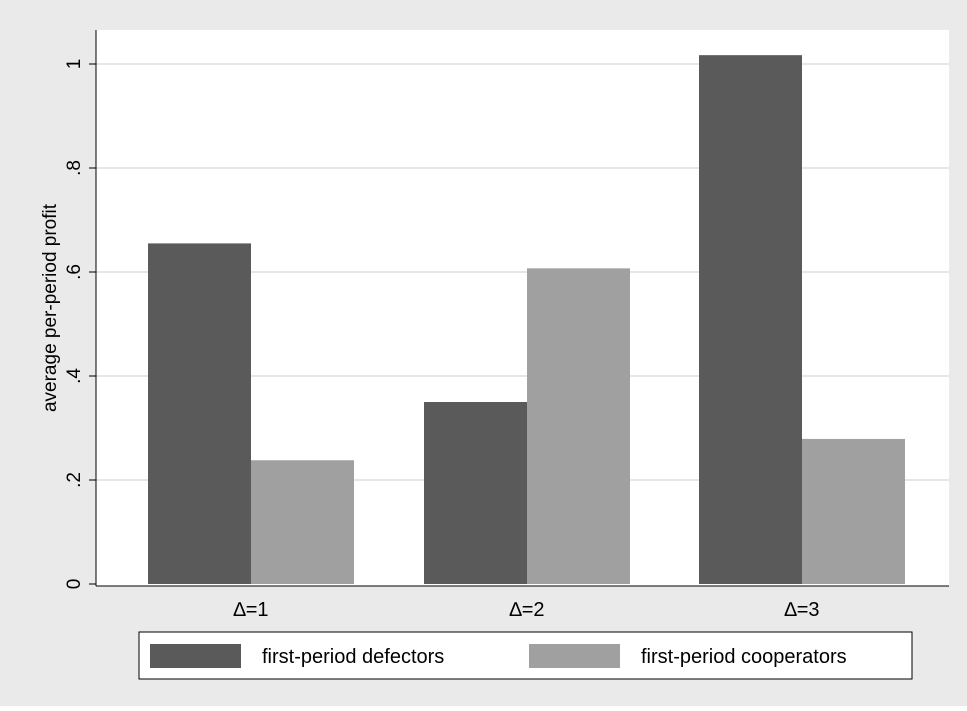 The image size is (967, 711). Describe the element at coordinates (74, 64) in the screenshot. I see `y-tick-label: 1` at that location.